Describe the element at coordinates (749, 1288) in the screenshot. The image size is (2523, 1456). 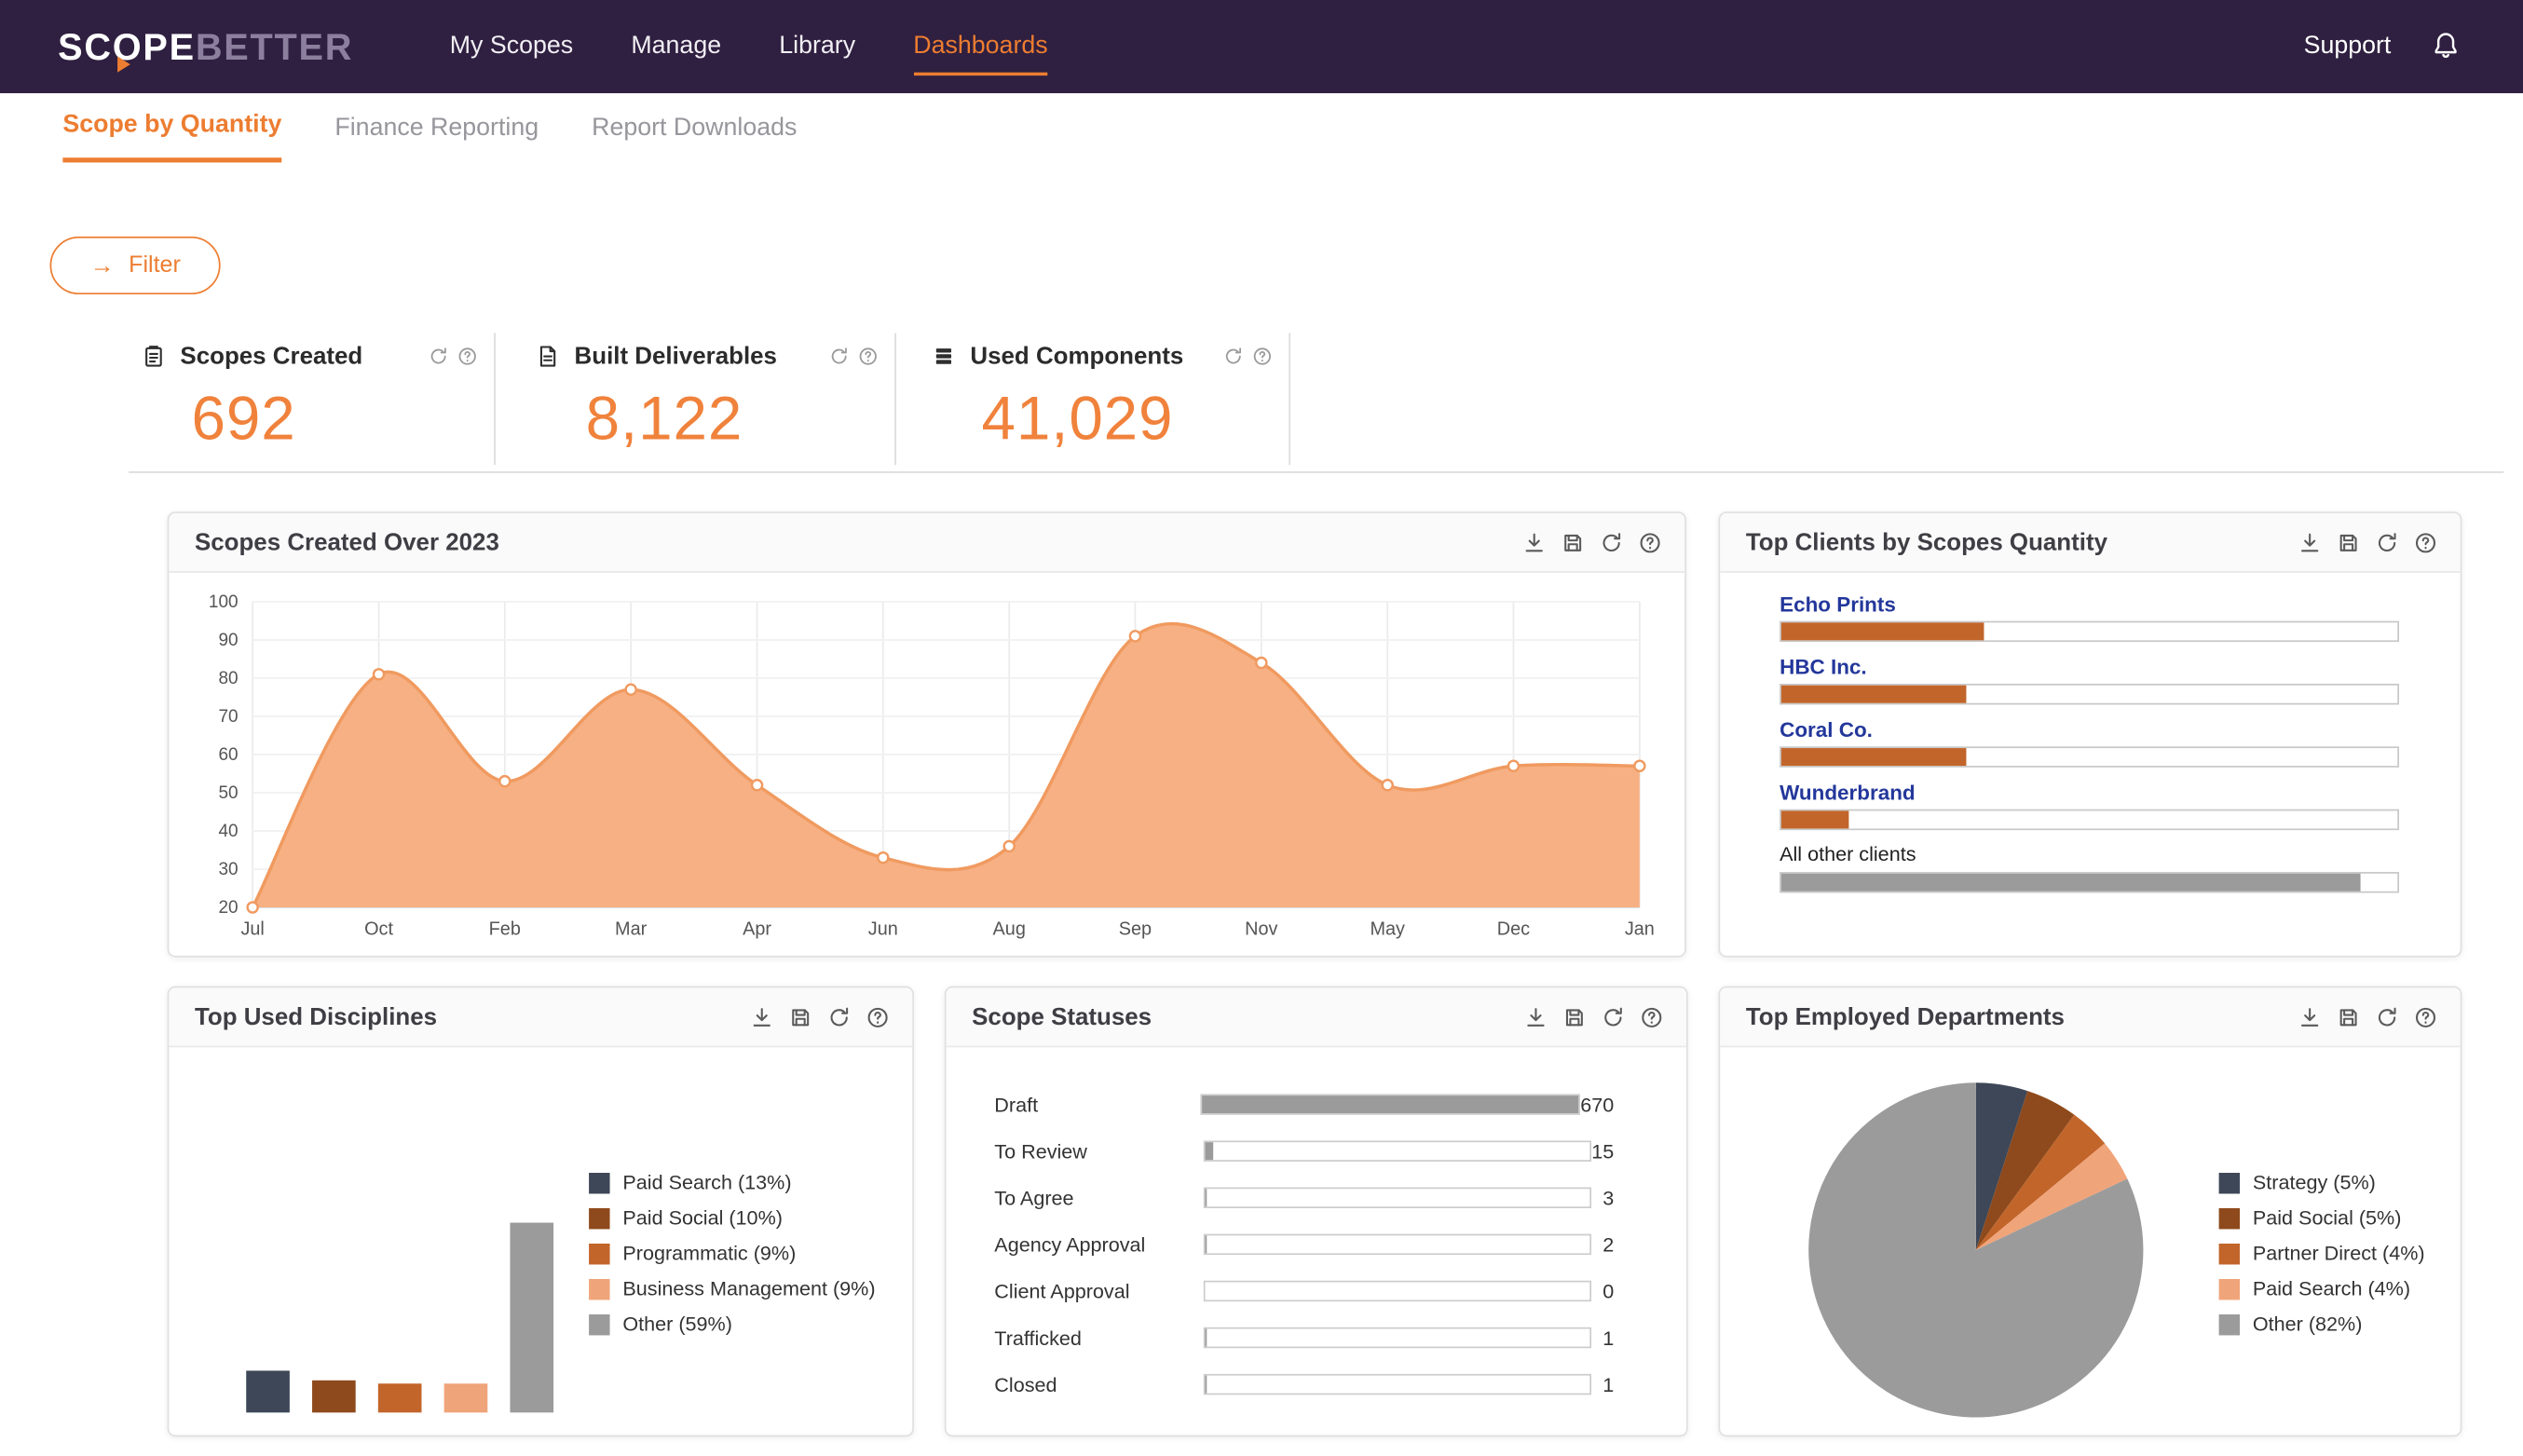
I see `legend-label: Business Management (9%)` at that location.